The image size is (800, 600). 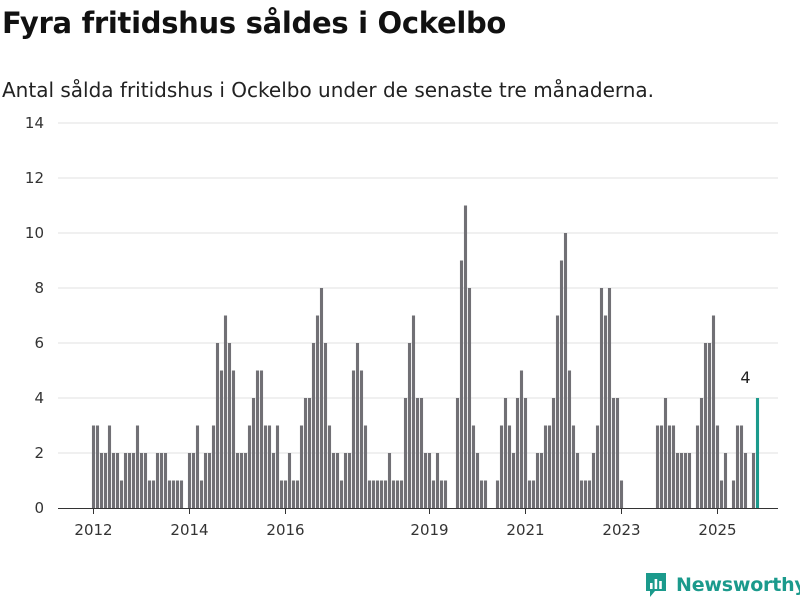 I want to click on brand-logo: Newsworthy, so click(x=722, y=585).